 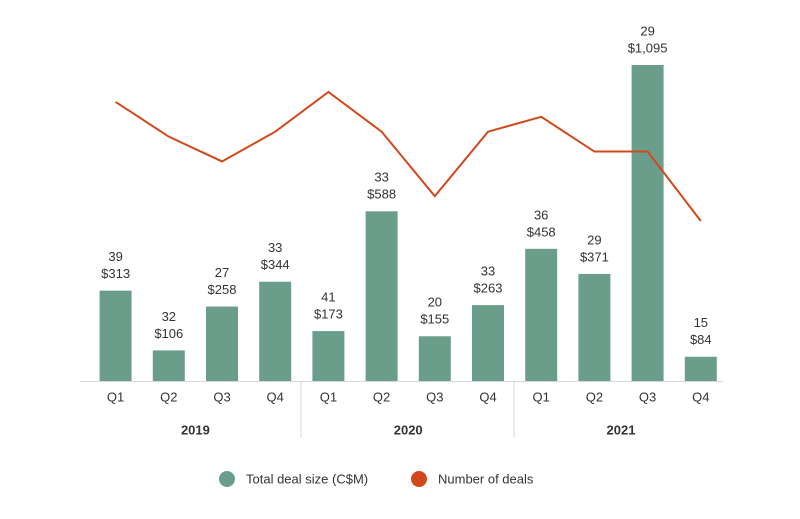 I want to click on legend-label: Number of deals, so click(x=486, y=478).